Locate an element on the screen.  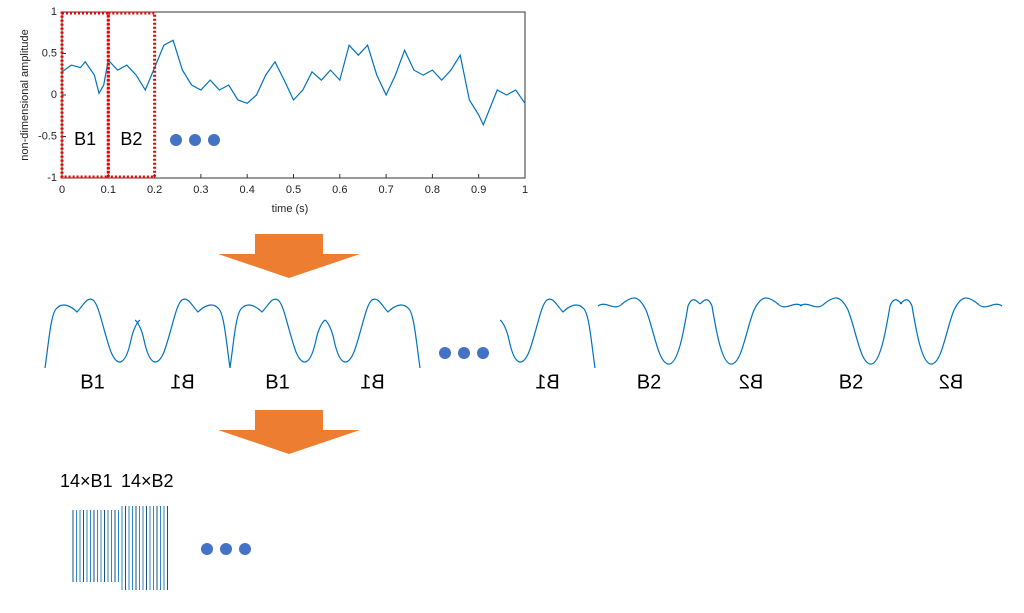
x-tick-label: 0.9 is located at coordinates (478, 190).